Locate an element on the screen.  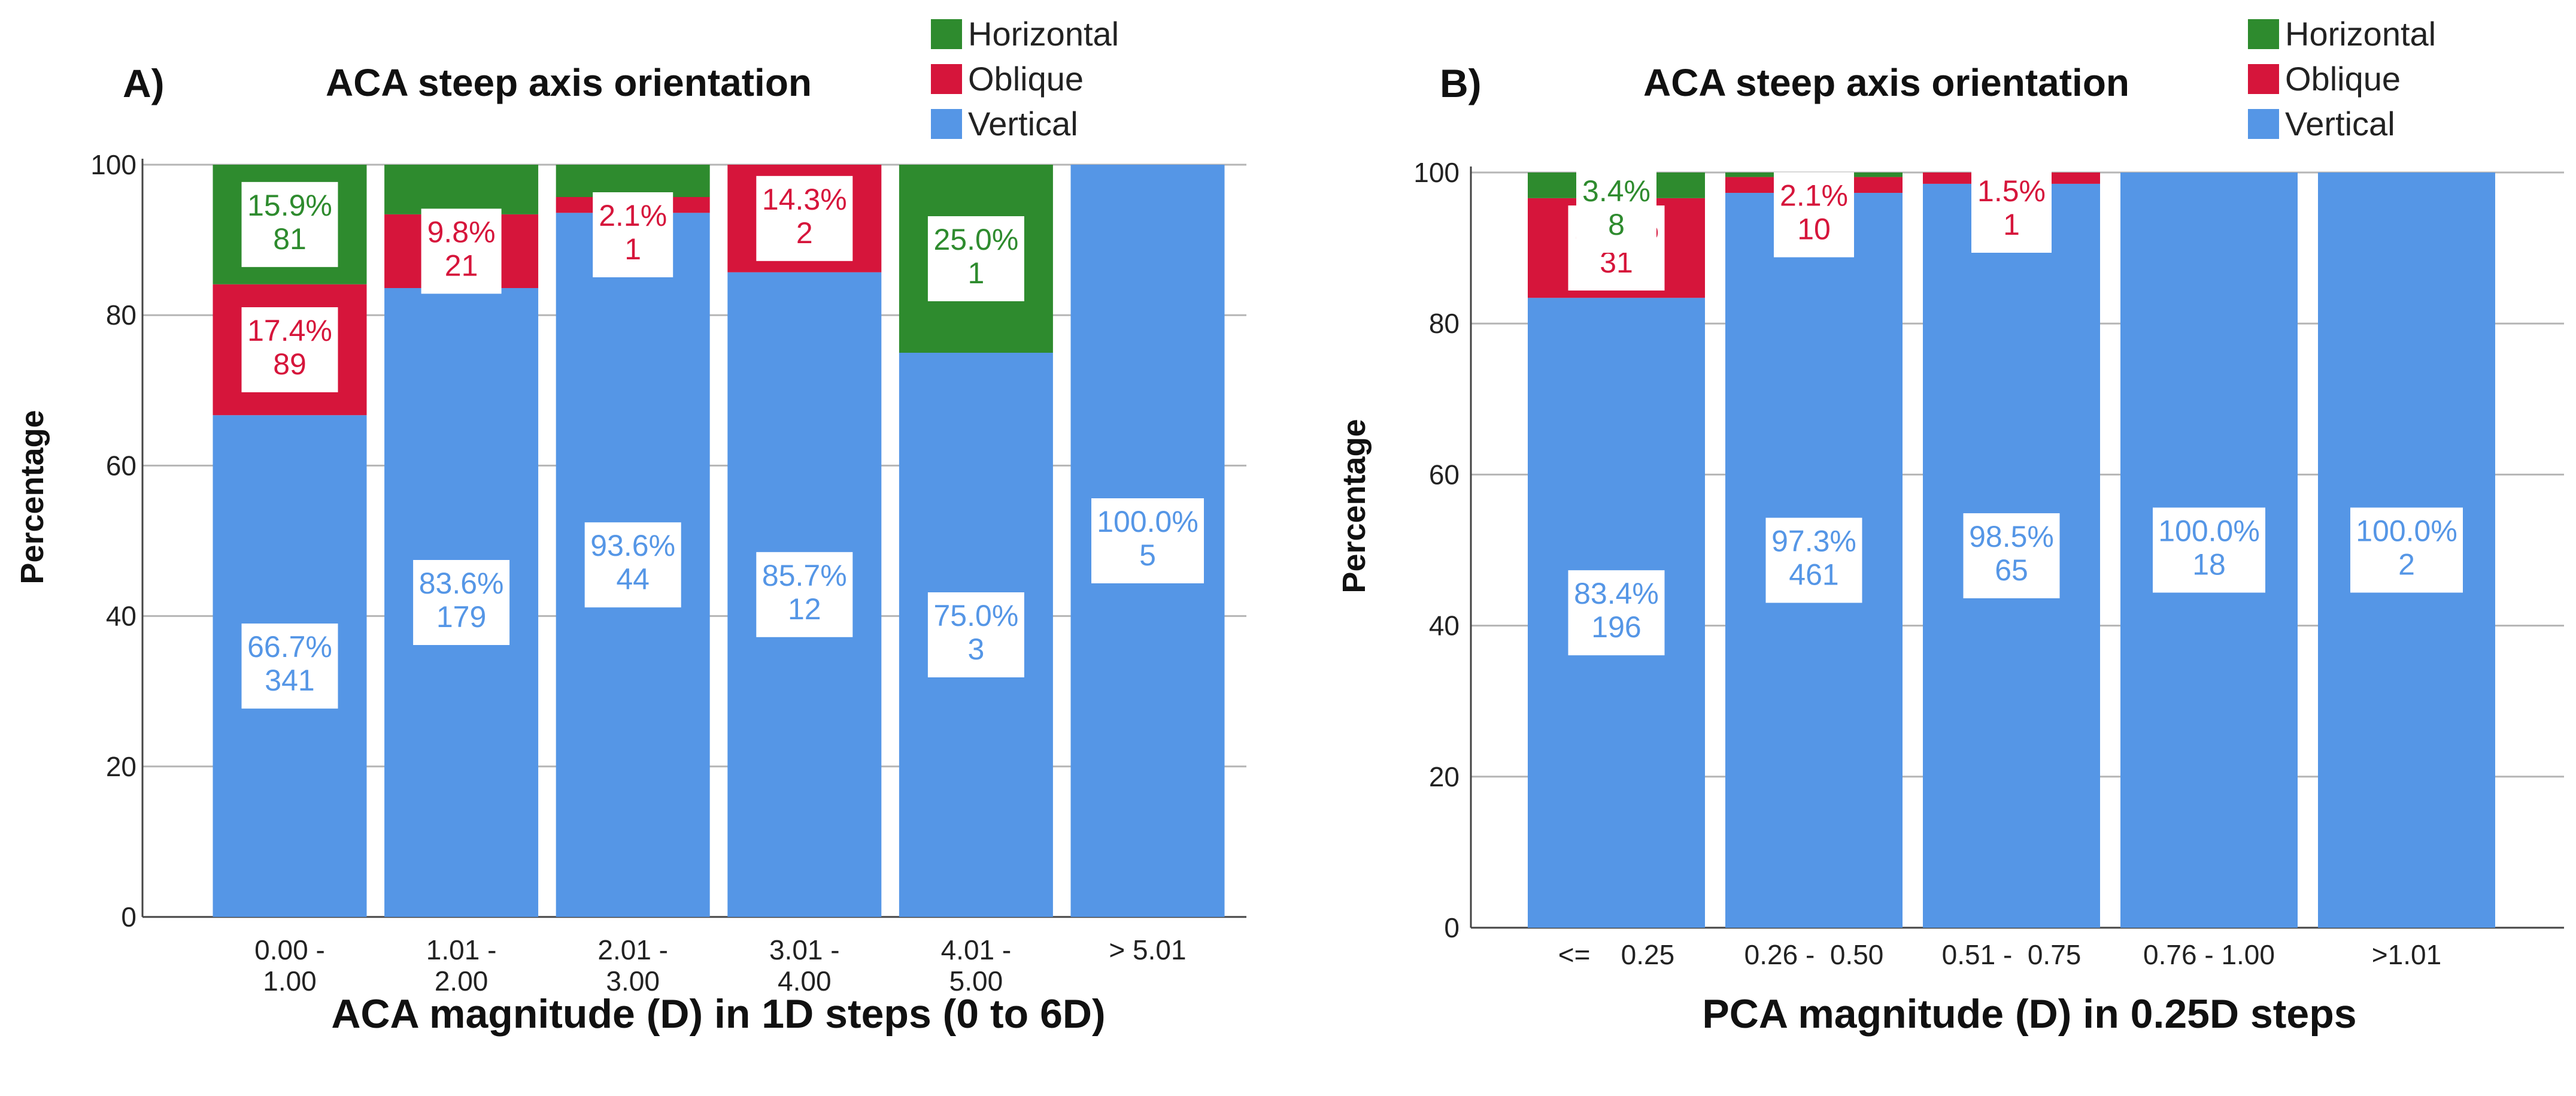
data-label: 1.5% is located at coordinates (2012, 191).